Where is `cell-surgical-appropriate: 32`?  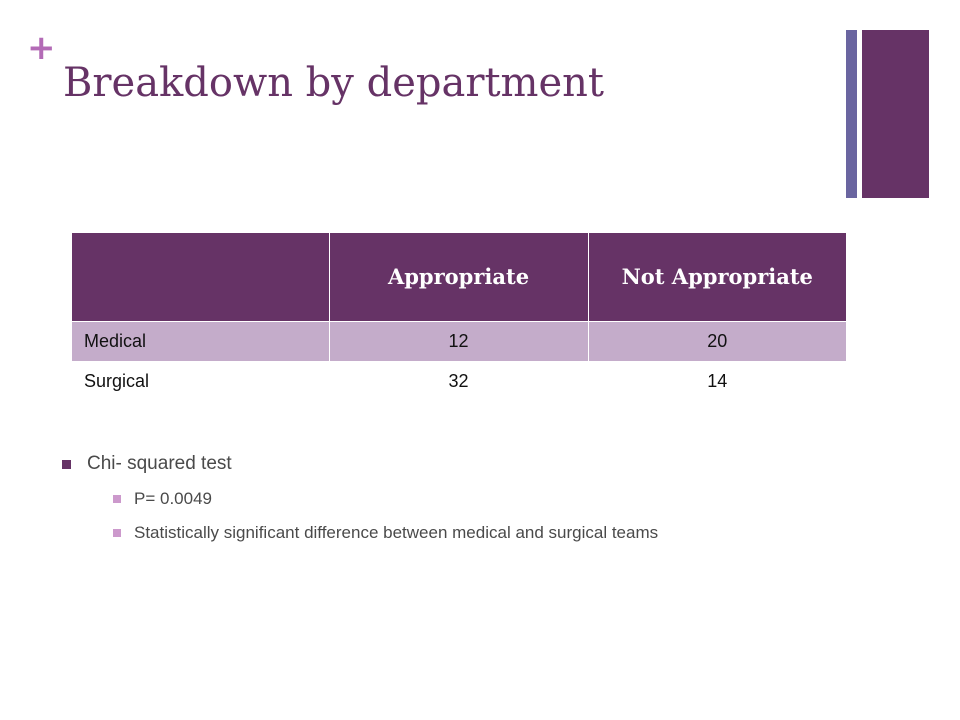
cell-surgical-appropriate: 32 is located at coordinates (459, 381).